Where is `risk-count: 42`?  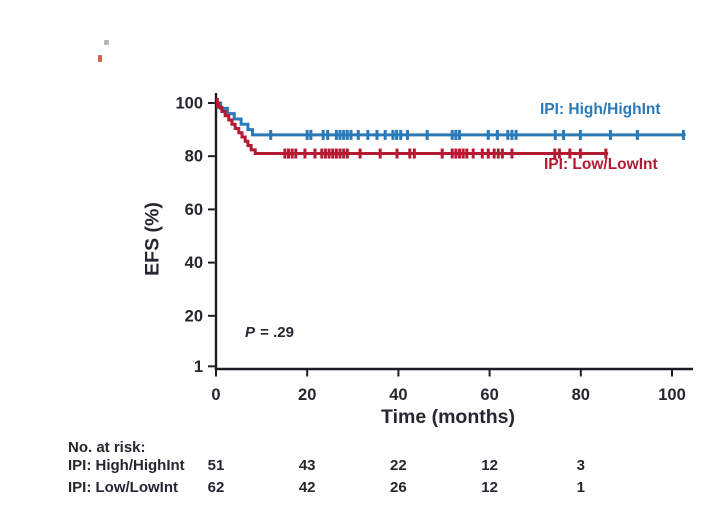 risk-count: 42 is located at coordinates (307, 487).